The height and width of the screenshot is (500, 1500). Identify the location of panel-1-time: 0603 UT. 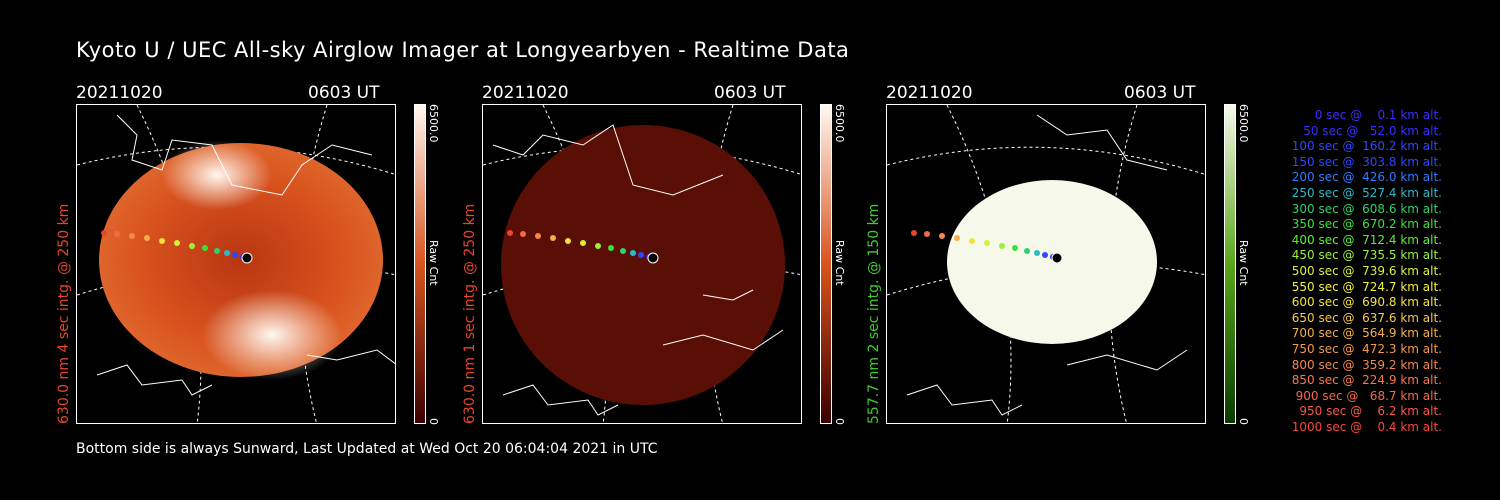
(344, 93).